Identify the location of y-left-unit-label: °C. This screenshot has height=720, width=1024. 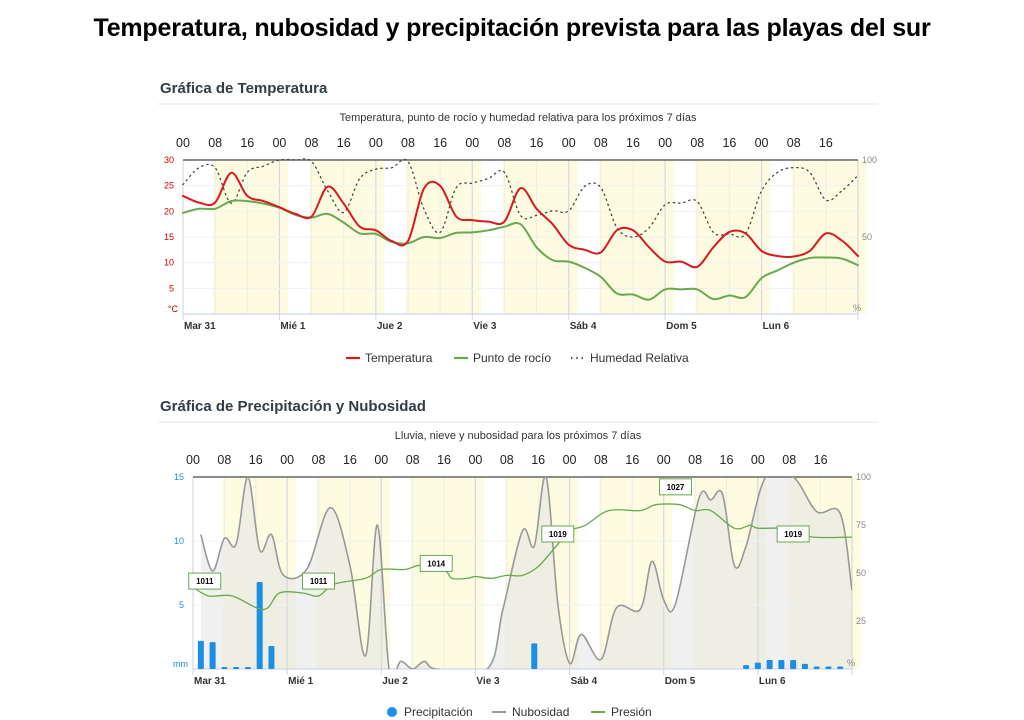
(173, 309).